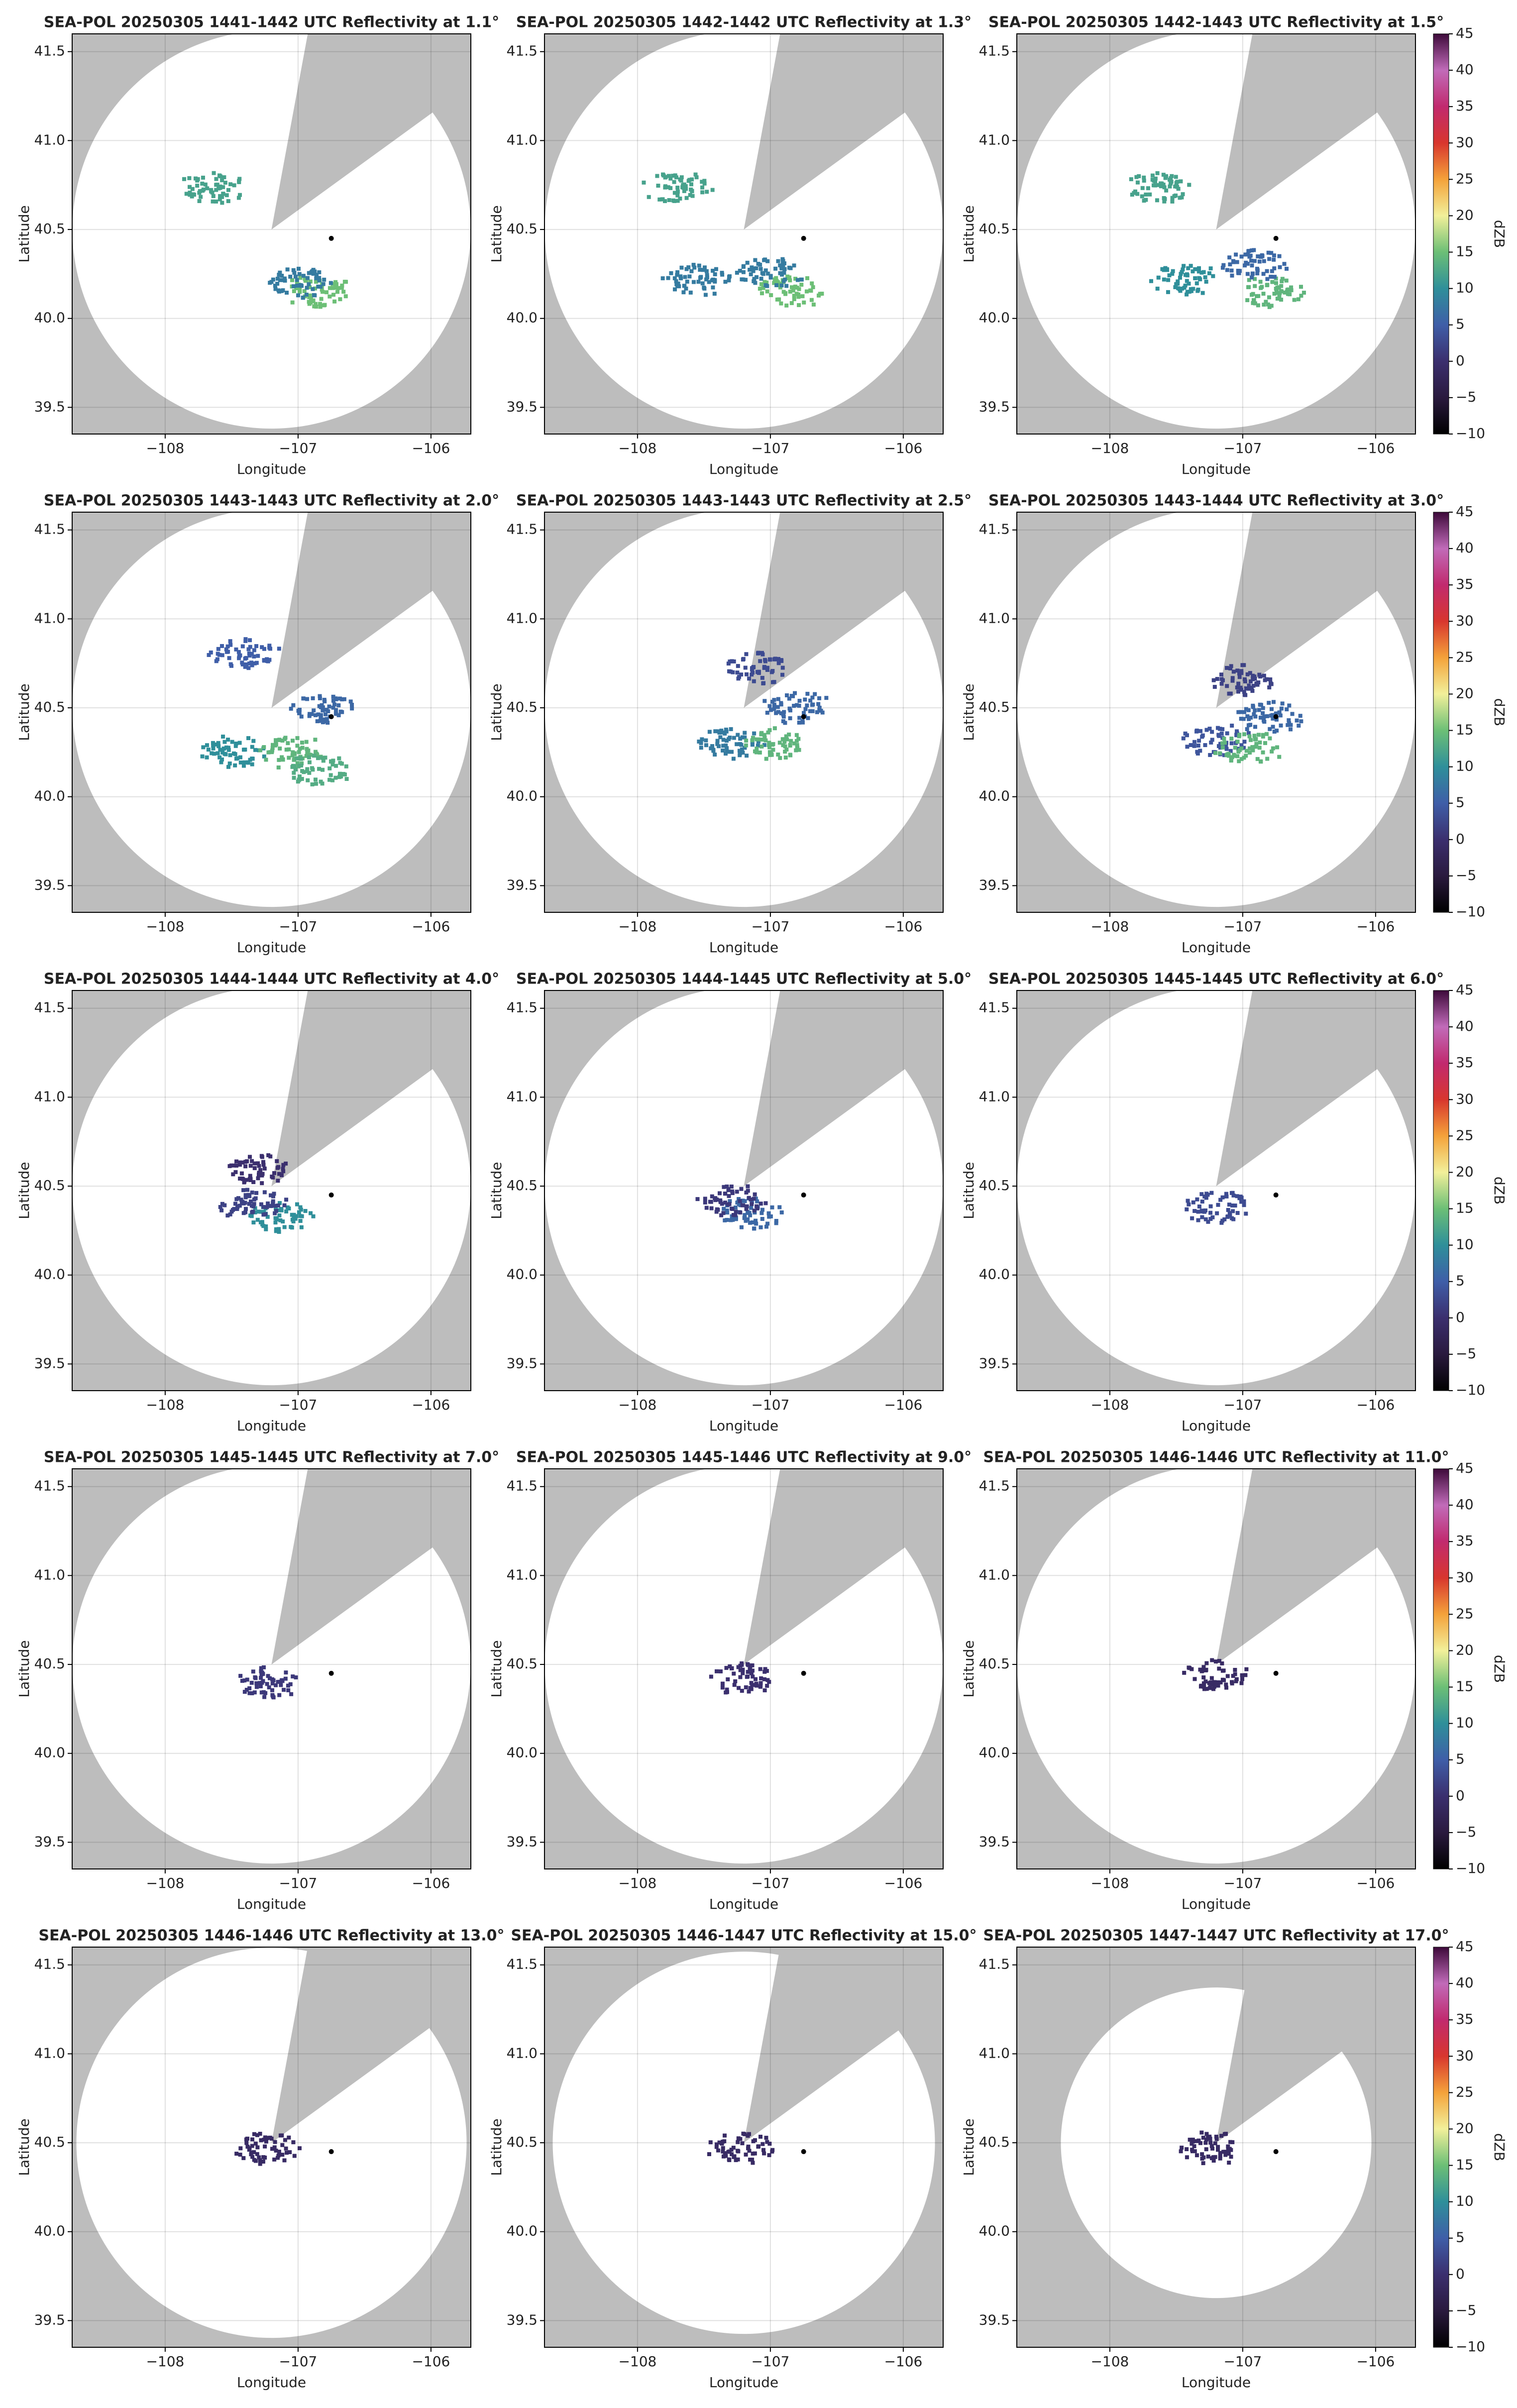 The width and height of the screenshot is (1517, 2408). I want to click on colorbar-tick-label: 35, so click(1465, 1063).